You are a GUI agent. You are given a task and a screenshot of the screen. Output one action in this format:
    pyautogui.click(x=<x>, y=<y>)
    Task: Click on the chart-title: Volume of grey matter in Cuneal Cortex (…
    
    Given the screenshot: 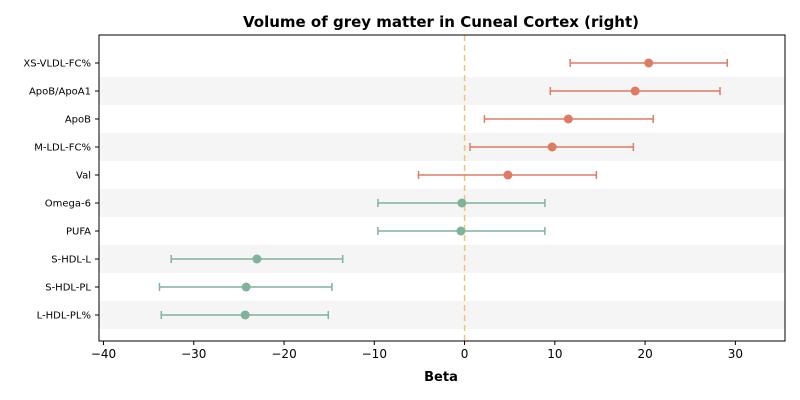 What is the action you would take?
    pyautogui.click(x=441, y=22)
    